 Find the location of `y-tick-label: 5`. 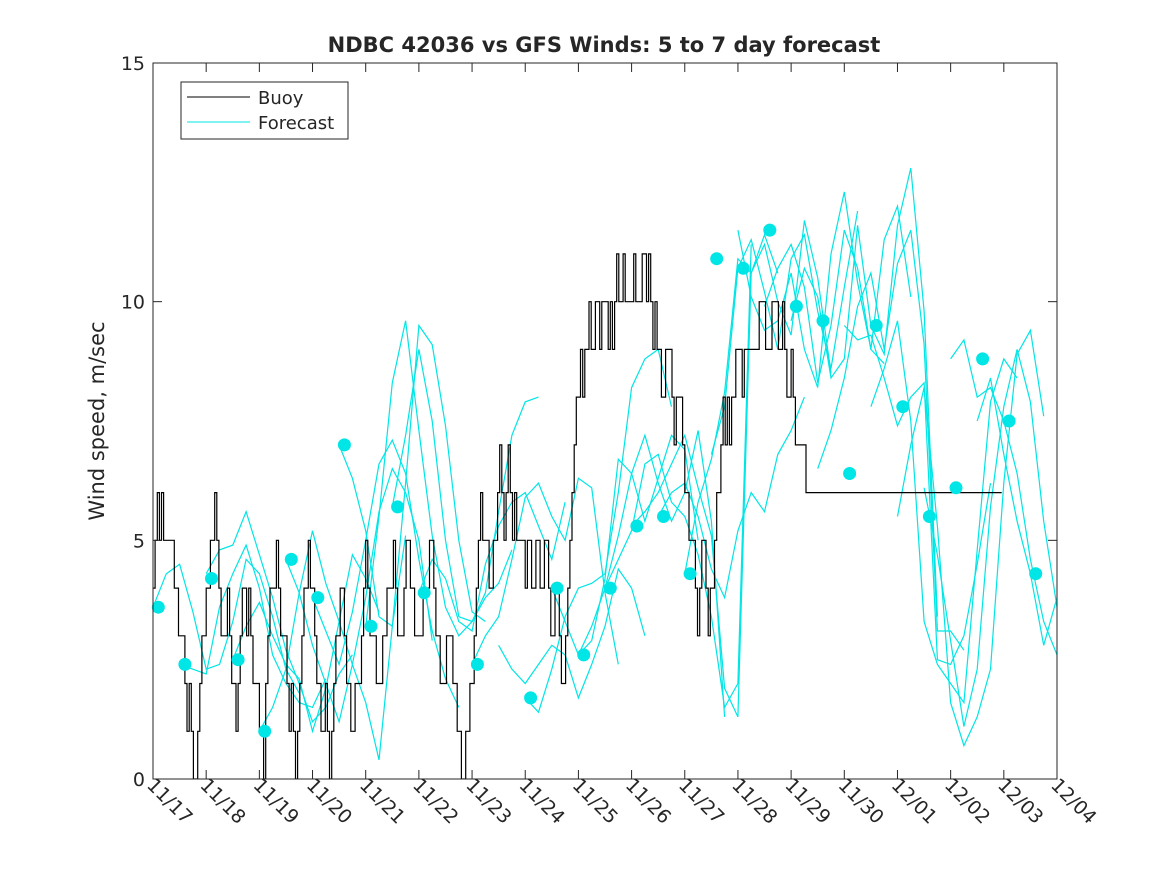

y-tick-label: 5 is located at coordinates (139, 541).